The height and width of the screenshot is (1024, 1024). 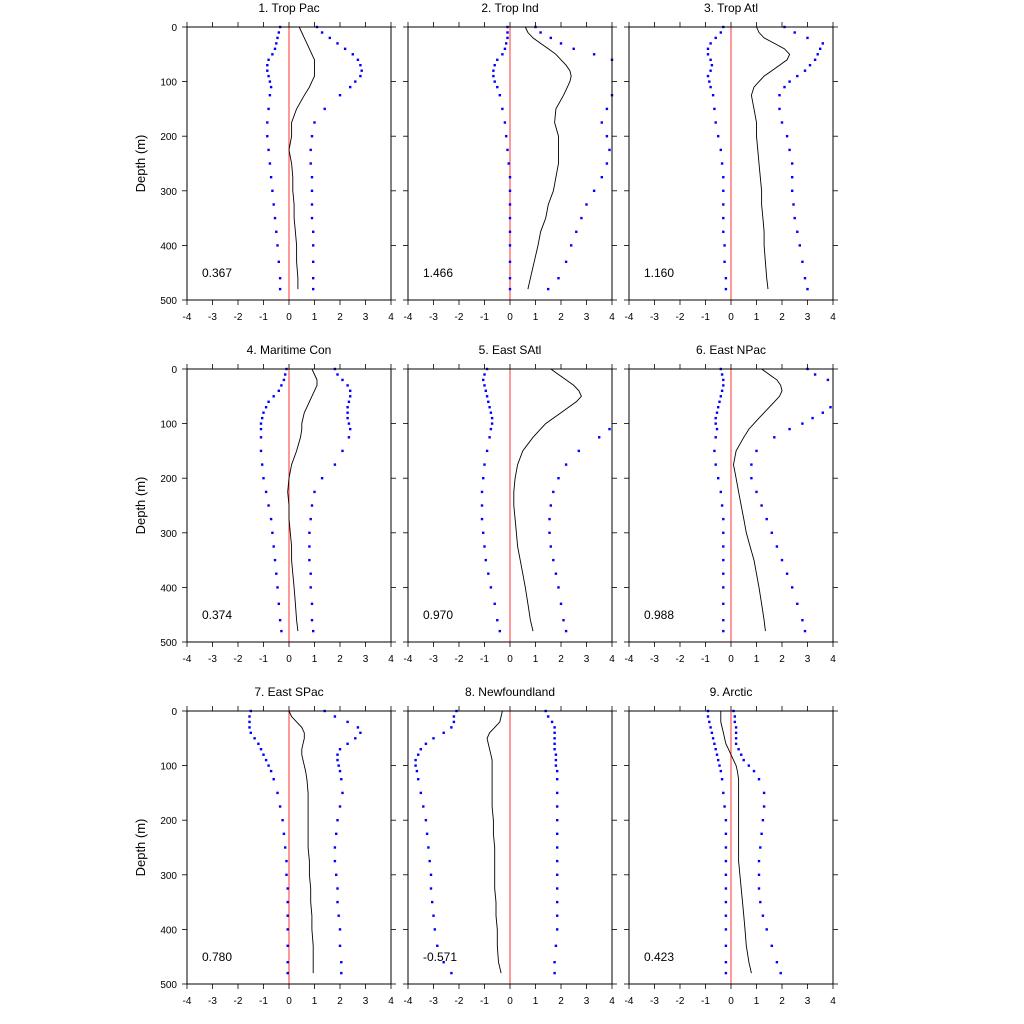 What do you see at coordinates (168, 534) in the screenshot?
I see `y-tick-label: 300` at bounding box center [168, 534].